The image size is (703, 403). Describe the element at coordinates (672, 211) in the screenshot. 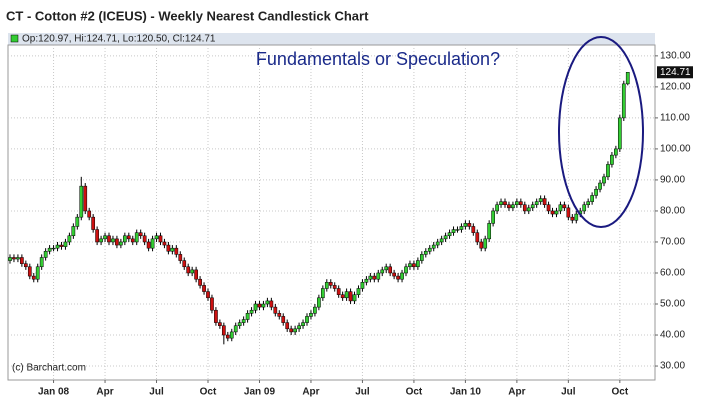

I see `y-tick-label: 80.00` at that location.